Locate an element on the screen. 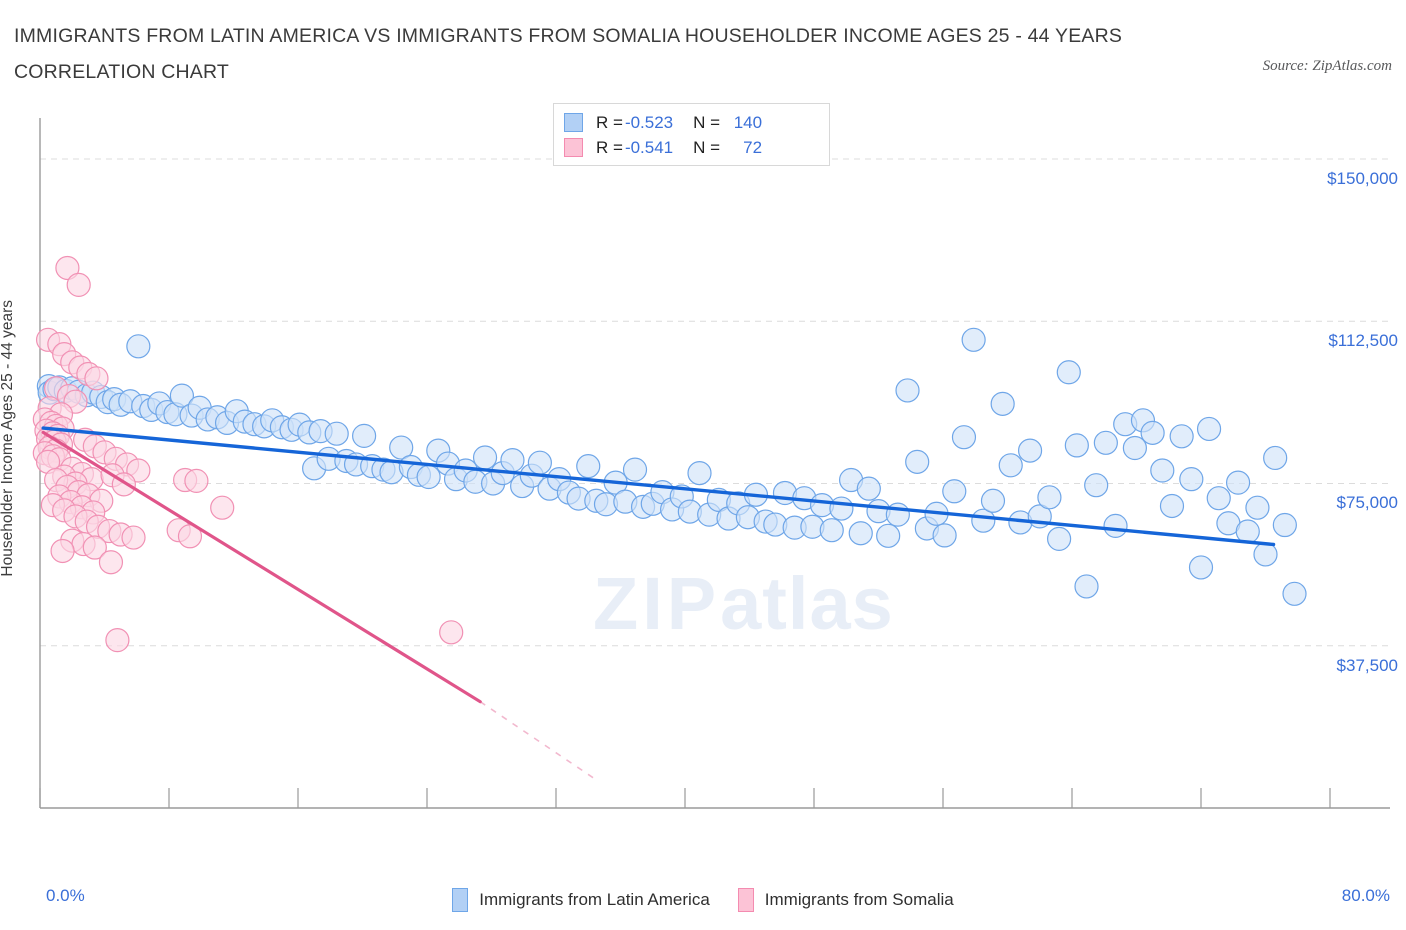 The height and width of the screenshot is (930, 1406). series-legend-item-somalia: Immigrants from Somalia is located at coordinates (845, 900).